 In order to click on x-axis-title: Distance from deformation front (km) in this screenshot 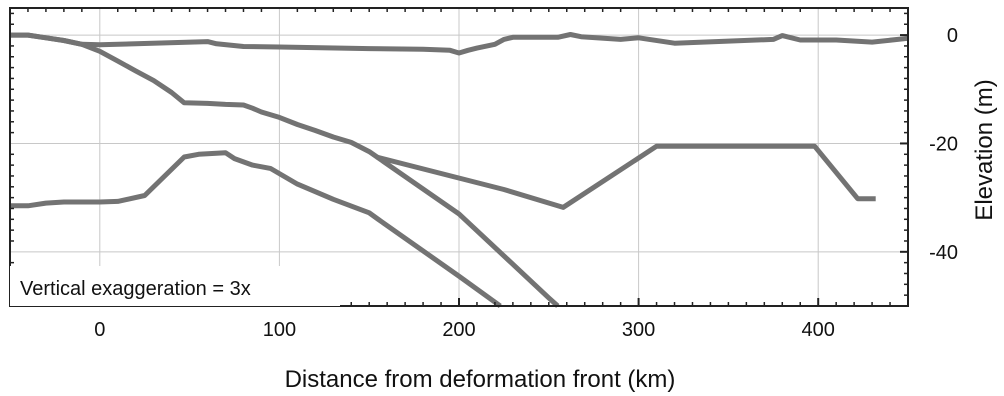, I will do `click(480, 379)`.